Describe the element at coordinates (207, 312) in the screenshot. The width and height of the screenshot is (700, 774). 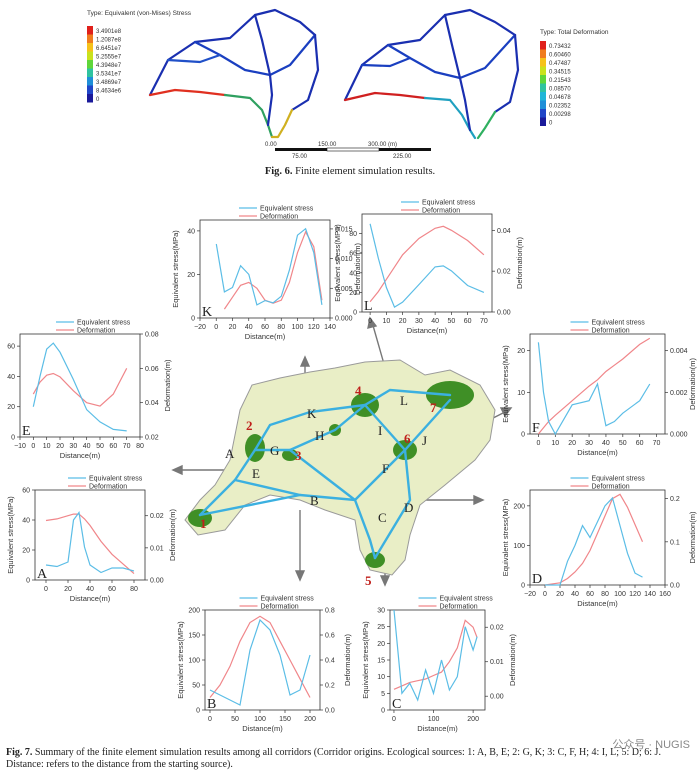
I see `panel-letter-K: K` at that location.